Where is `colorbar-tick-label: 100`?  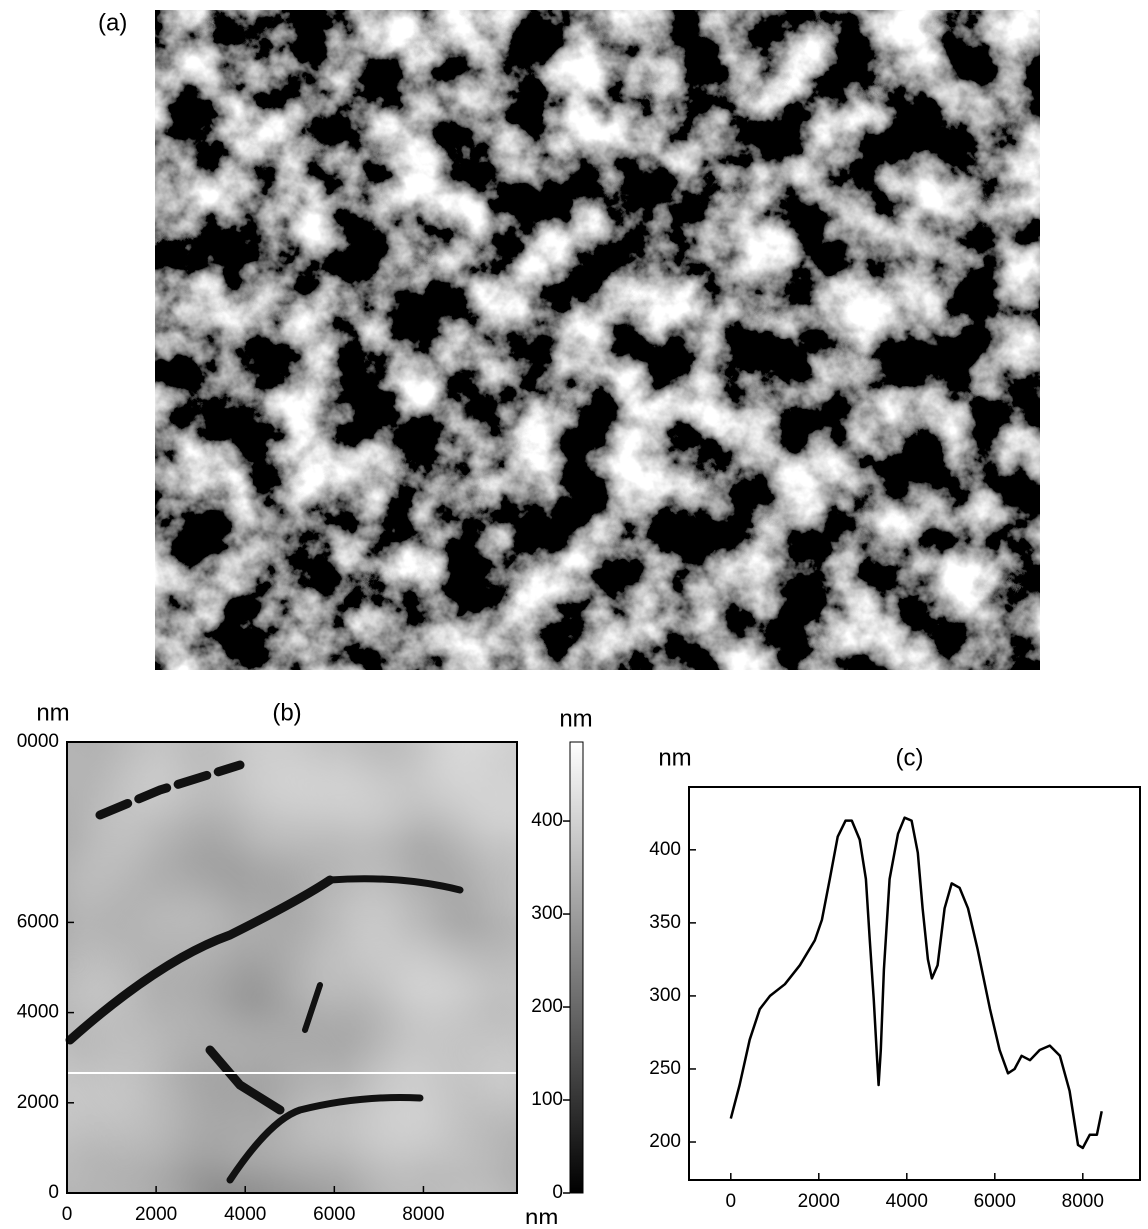
colorbar-tick-label: 100 is located at coordinates (547, 1099).